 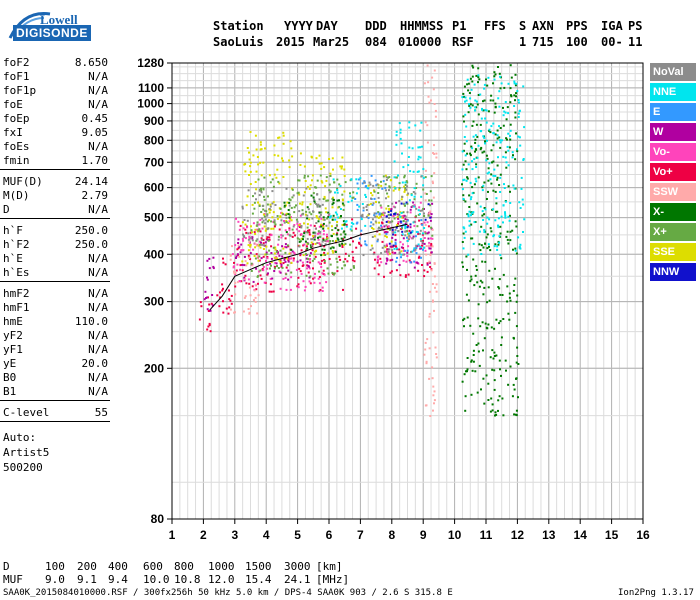 What do you see at coordinates (543, 42) in the screenshot?
I see `header-value: 715` at bounding box center [543, 42].